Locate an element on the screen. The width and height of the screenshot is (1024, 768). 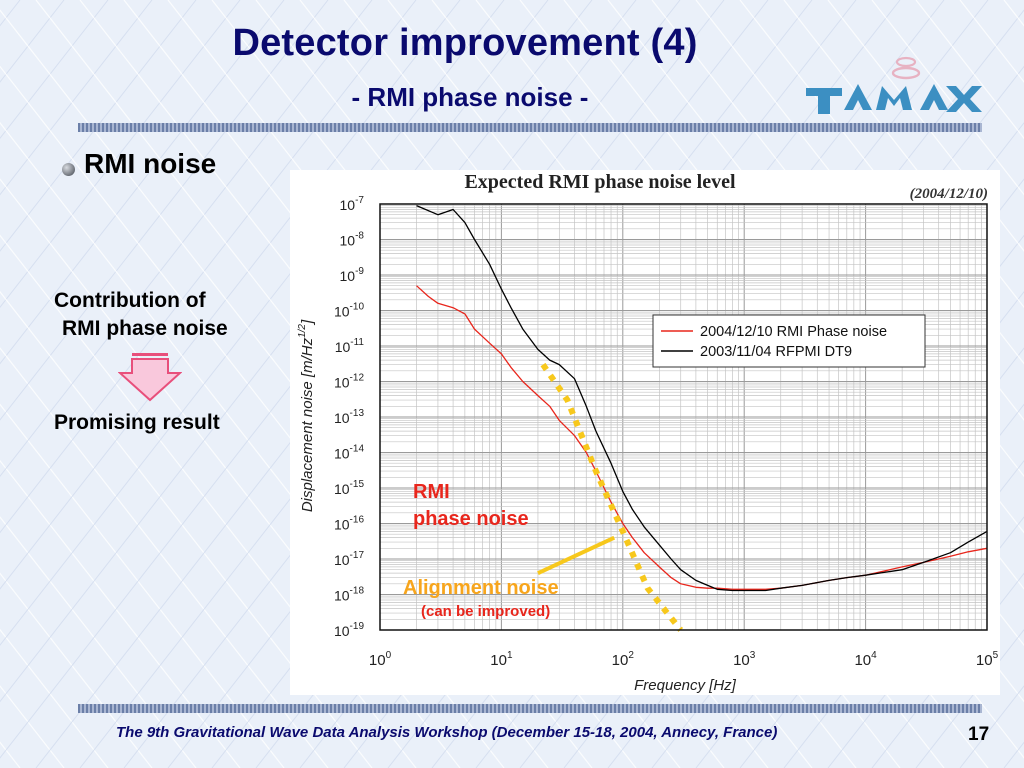
contribution-line1: Contribution of is located at coordinates (130, 300).